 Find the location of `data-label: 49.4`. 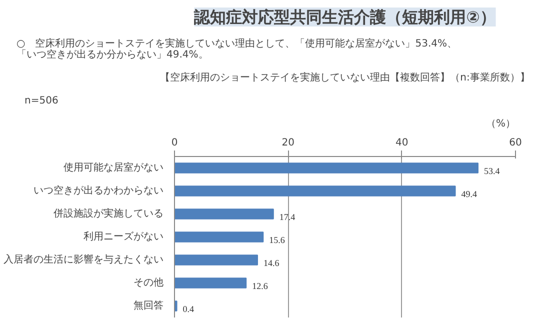

data-label: 49.4 is located at coordinates (469, 194).